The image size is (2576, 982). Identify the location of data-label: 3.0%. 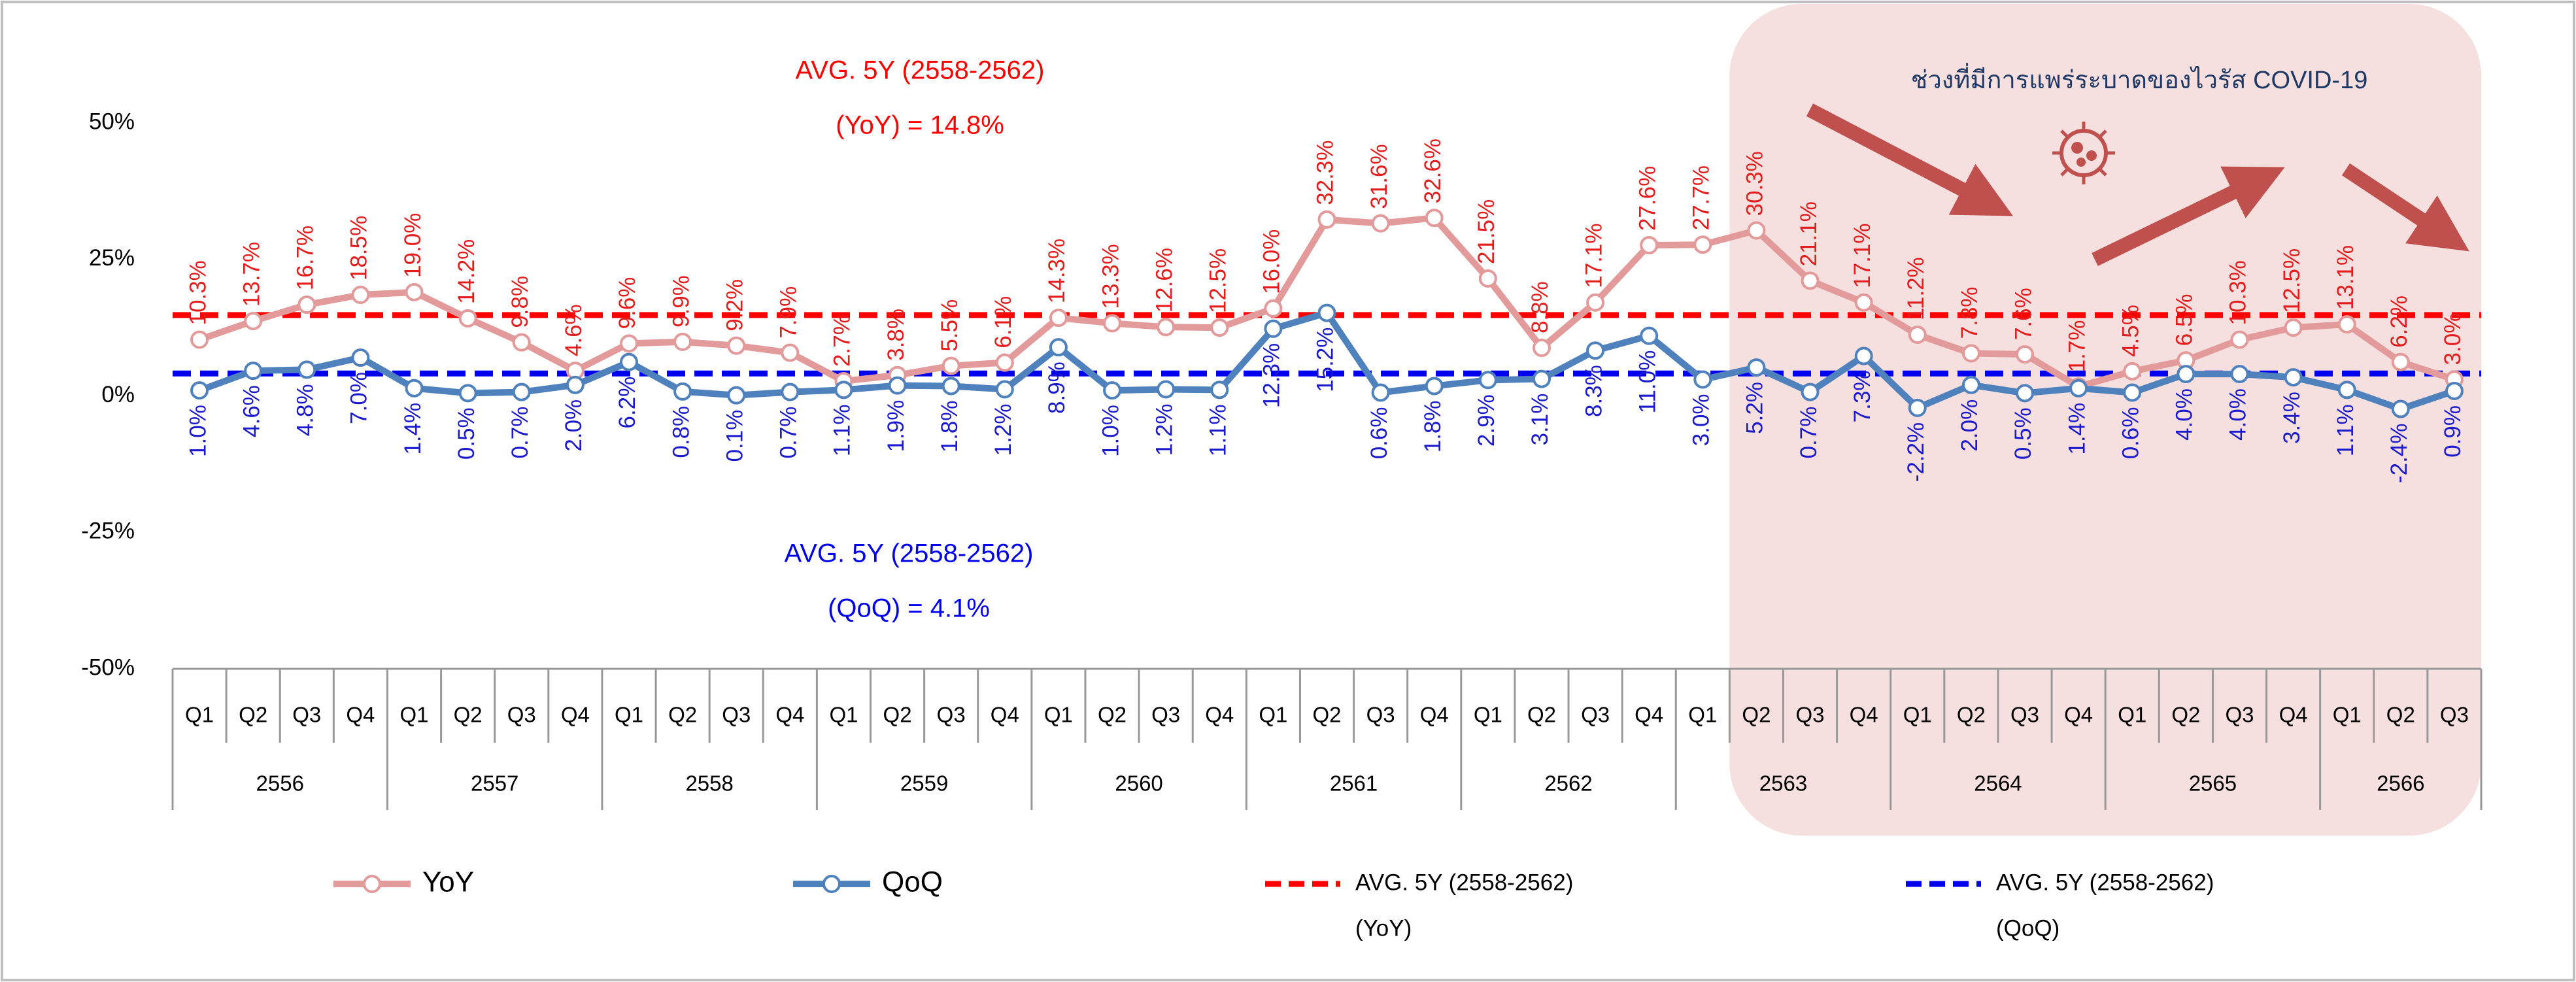
(2453, 339).